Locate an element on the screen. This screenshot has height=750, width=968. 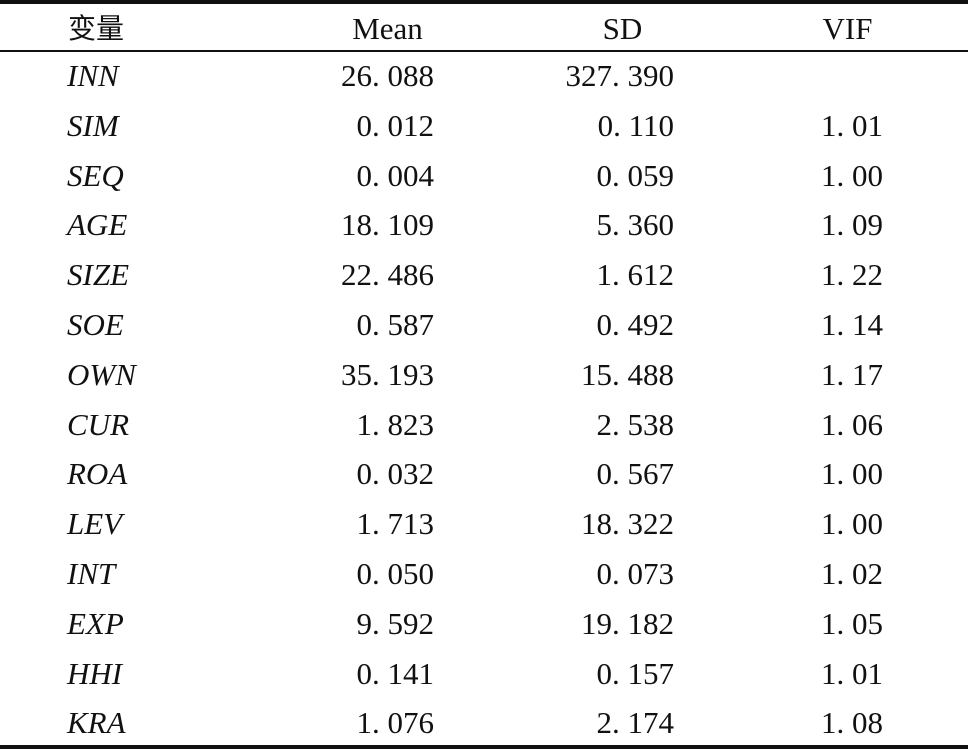
table-row: LEV 1. 713 18. 322 1. 00 is located at coordinates (484, 525).